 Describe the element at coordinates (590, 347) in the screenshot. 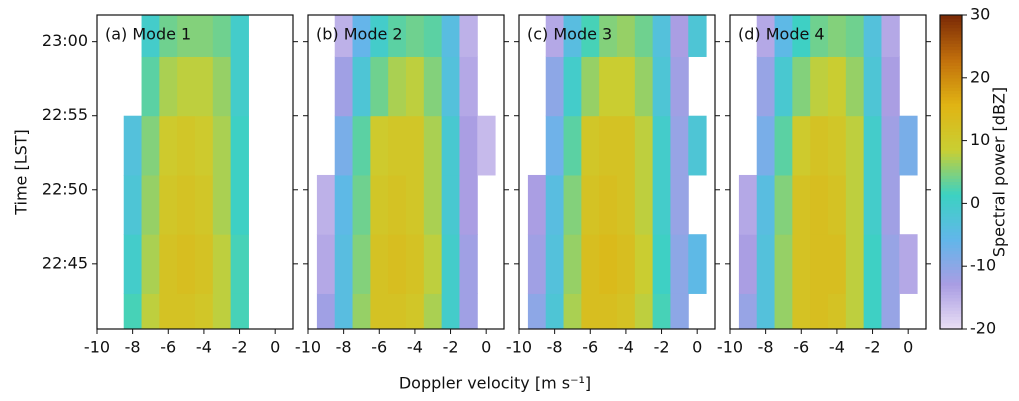

I see `x-tick-label: -6` at that location.